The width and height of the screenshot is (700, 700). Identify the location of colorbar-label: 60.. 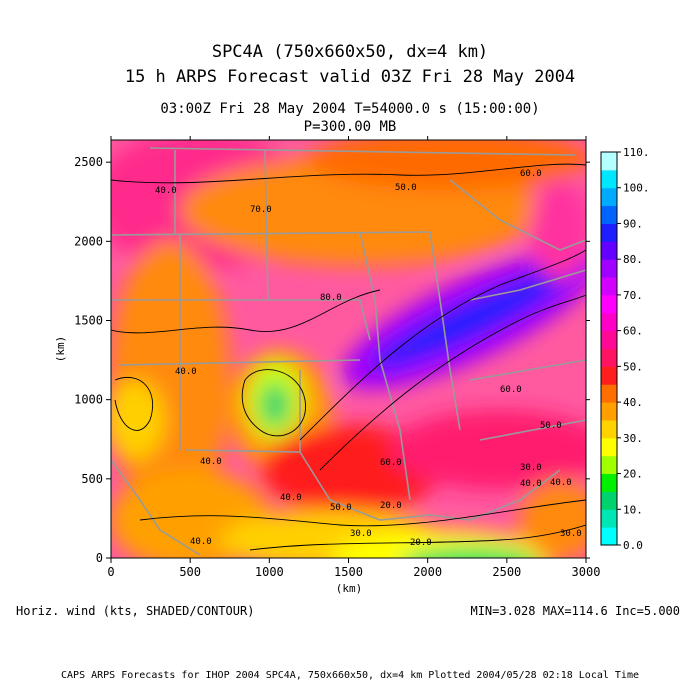
(633, 331).